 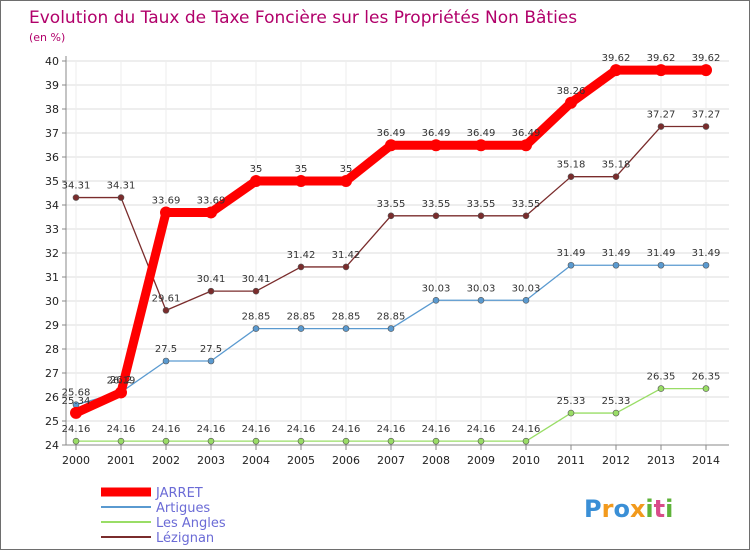 What do you see at coordinates (659, 509) in the screenshot?
I see `logo-letter: t` at bounding box center [659, 509].